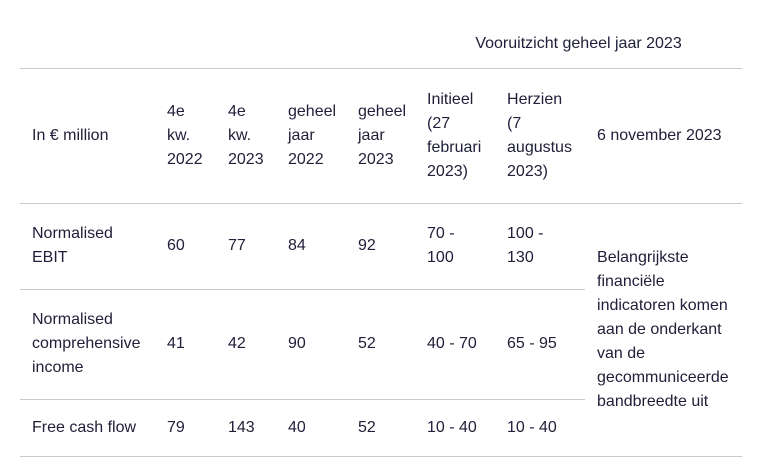 The height and width of the screenshot is (471, 762). What do you see at coordinates (664, 136) in the screenshot?
I see `header-6-november-2023: 6 november 2023` at bounding box center [664, 136].